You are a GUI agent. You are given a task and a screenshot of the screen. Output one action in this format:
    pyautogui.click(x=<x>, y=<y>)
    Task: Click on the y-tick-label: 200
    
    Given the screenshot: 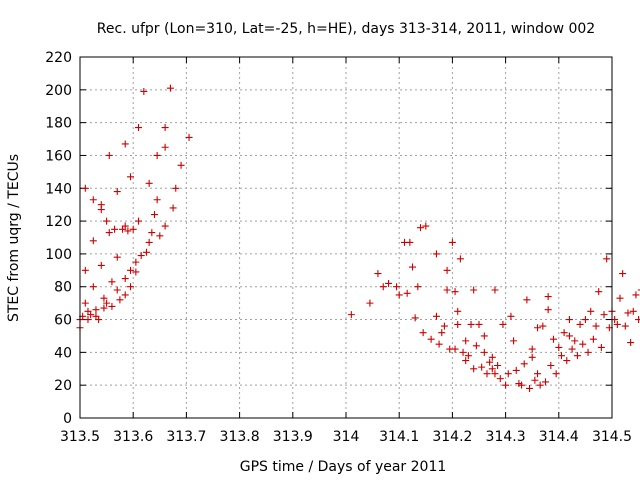 What is the action you would take?
    pyautogui.click(x=58, y=91)
    